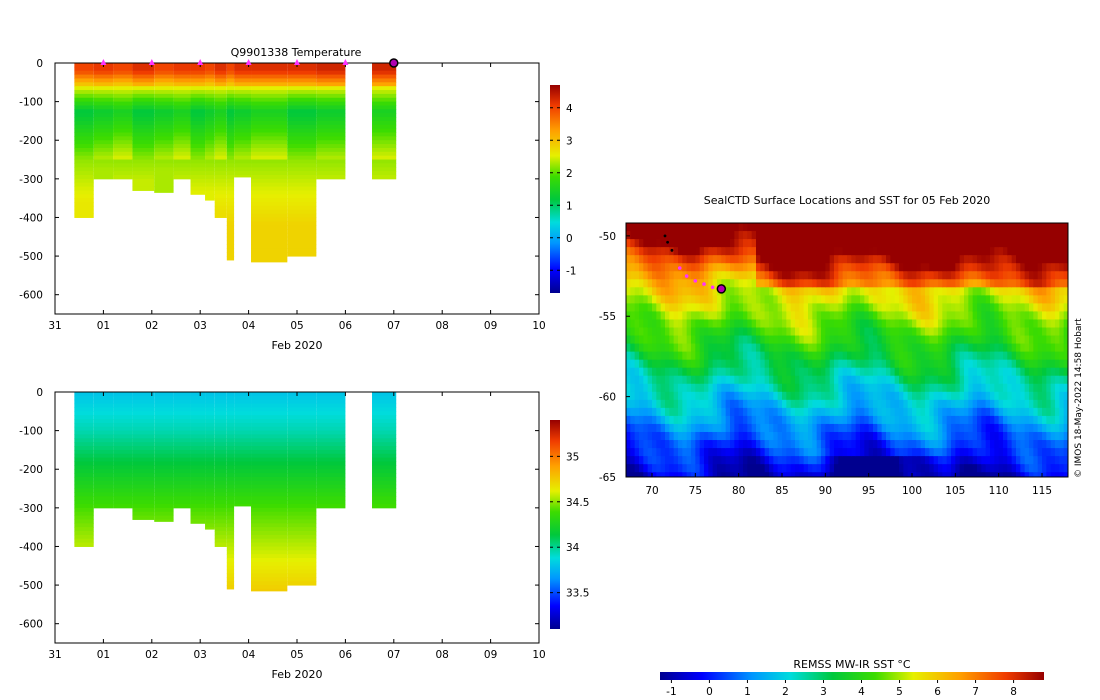 This screenshot has width=1100, height=700. What do you see at coordinates (103, 62) in the screenshot?
I see `dive-marker` at bounding box center [103, 62].